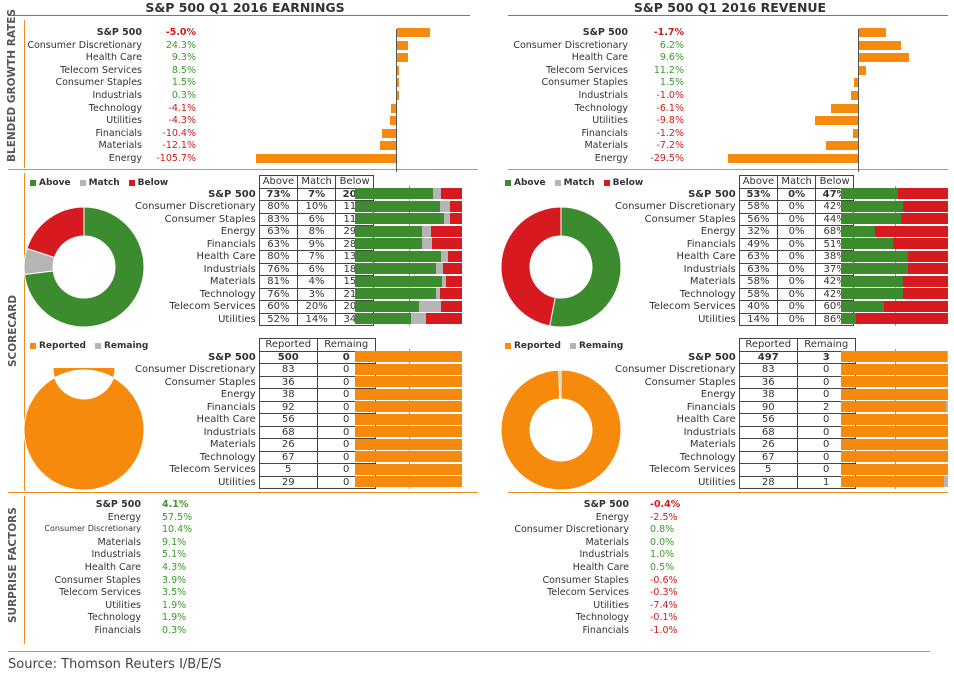 Image resolution: width=954 pixels, height=683 pixels. I want to click on table-row: Materials 26 0, so click(254, 445).